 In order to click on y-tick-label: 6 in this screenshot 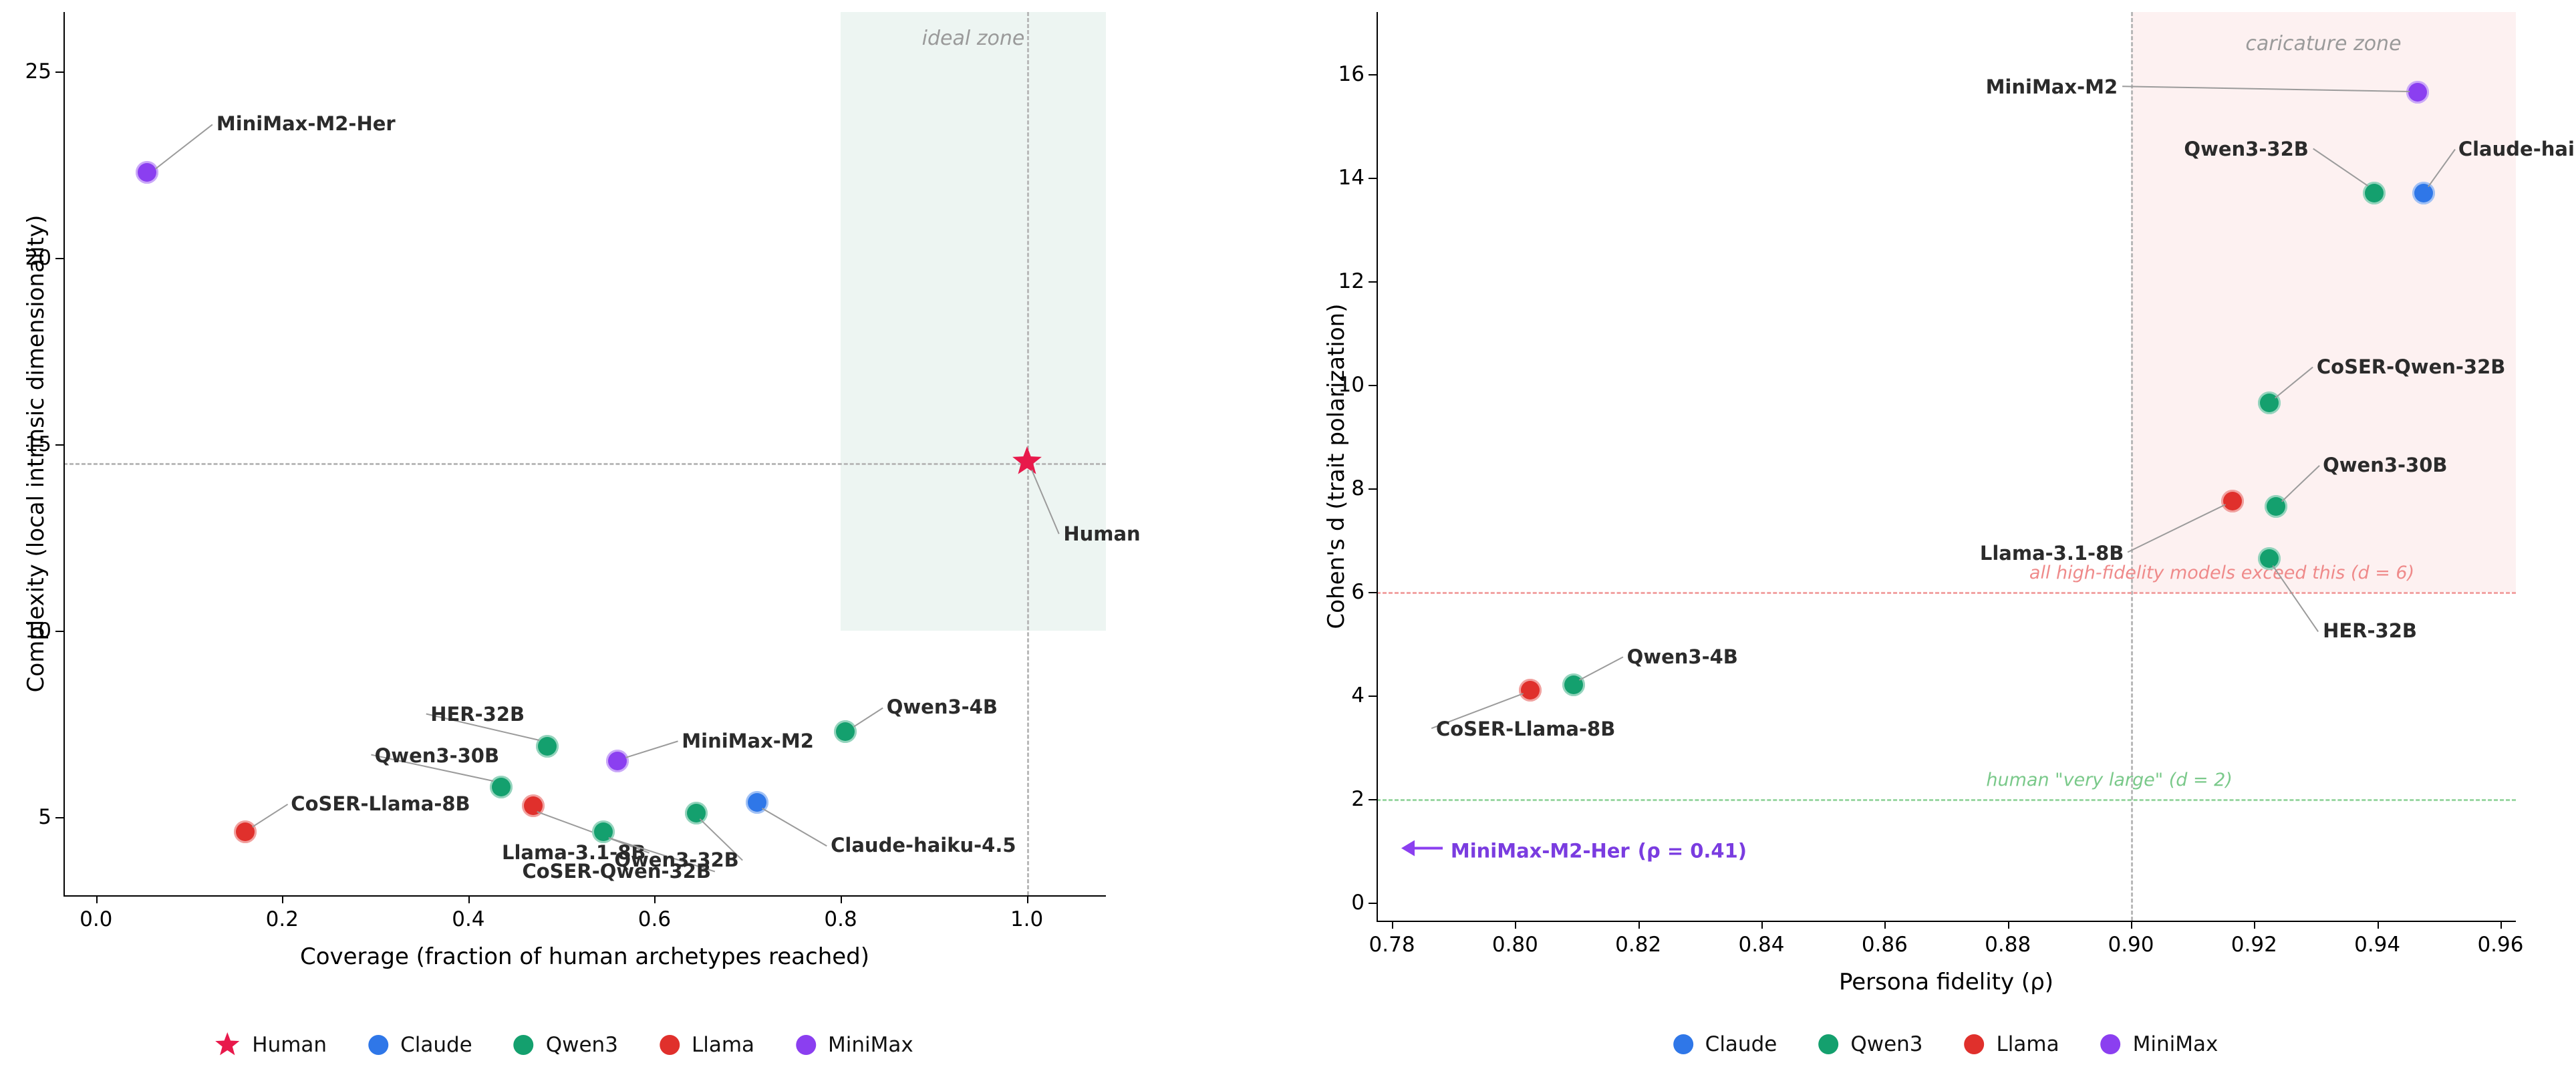, I will do `click(1358, 591)`.